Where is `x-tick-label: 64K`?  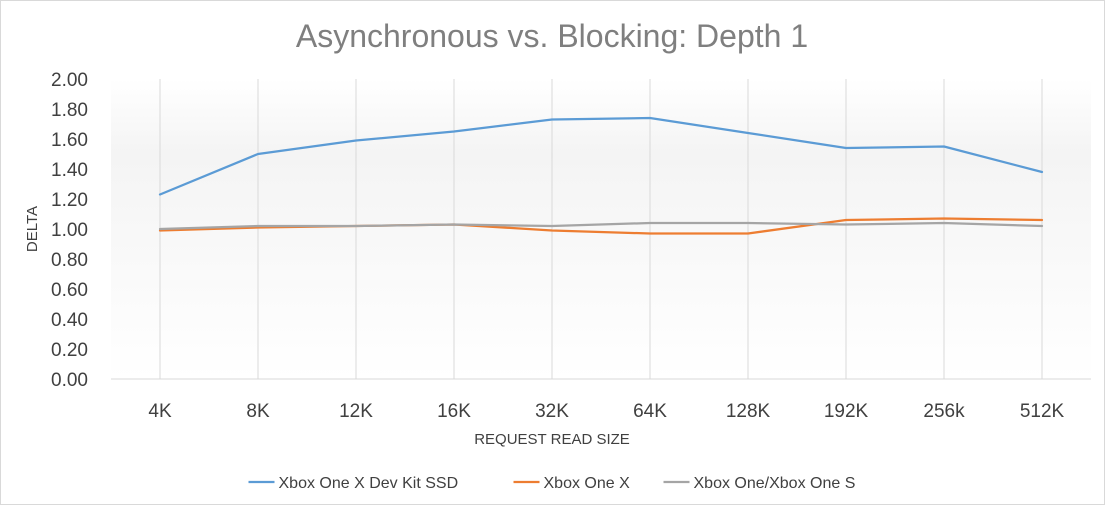 x-tick-label: 64K is located at coordinates (650, 411).